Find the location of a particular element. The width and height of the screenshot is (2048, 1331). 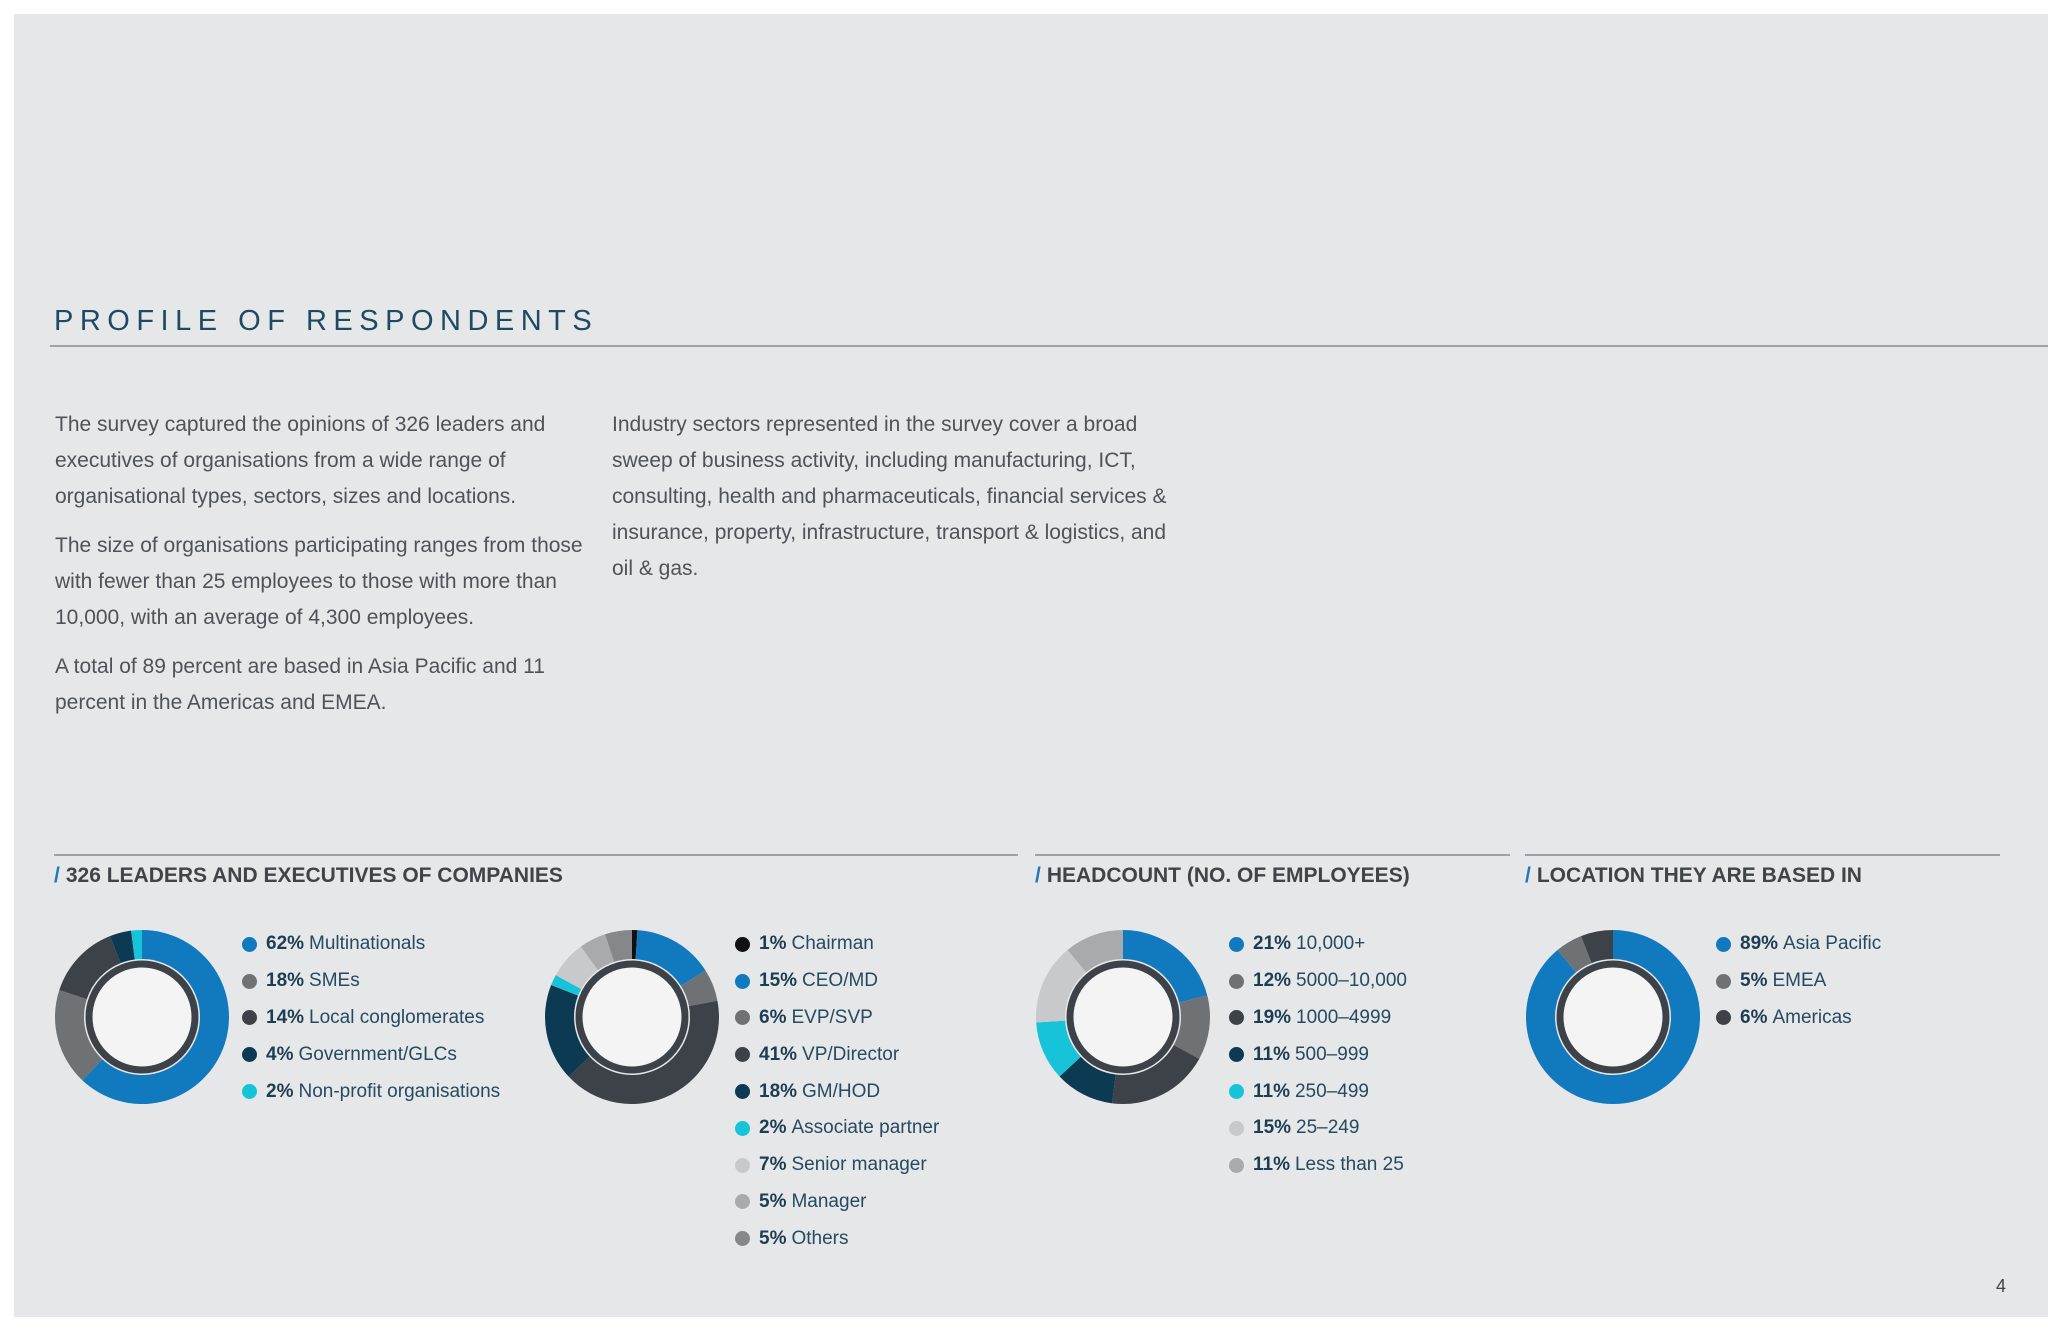

headcount-legend-item: 15% 25–249 is located at coordinates (1318, 1128).